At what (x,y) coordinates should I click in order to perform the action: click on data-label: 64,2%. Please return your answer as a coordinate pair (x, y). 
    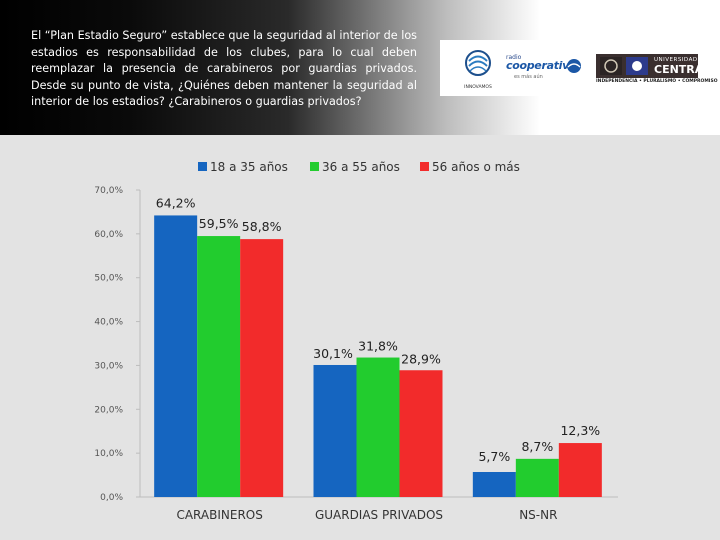
    Looking at the image, I should click on (176, 202).